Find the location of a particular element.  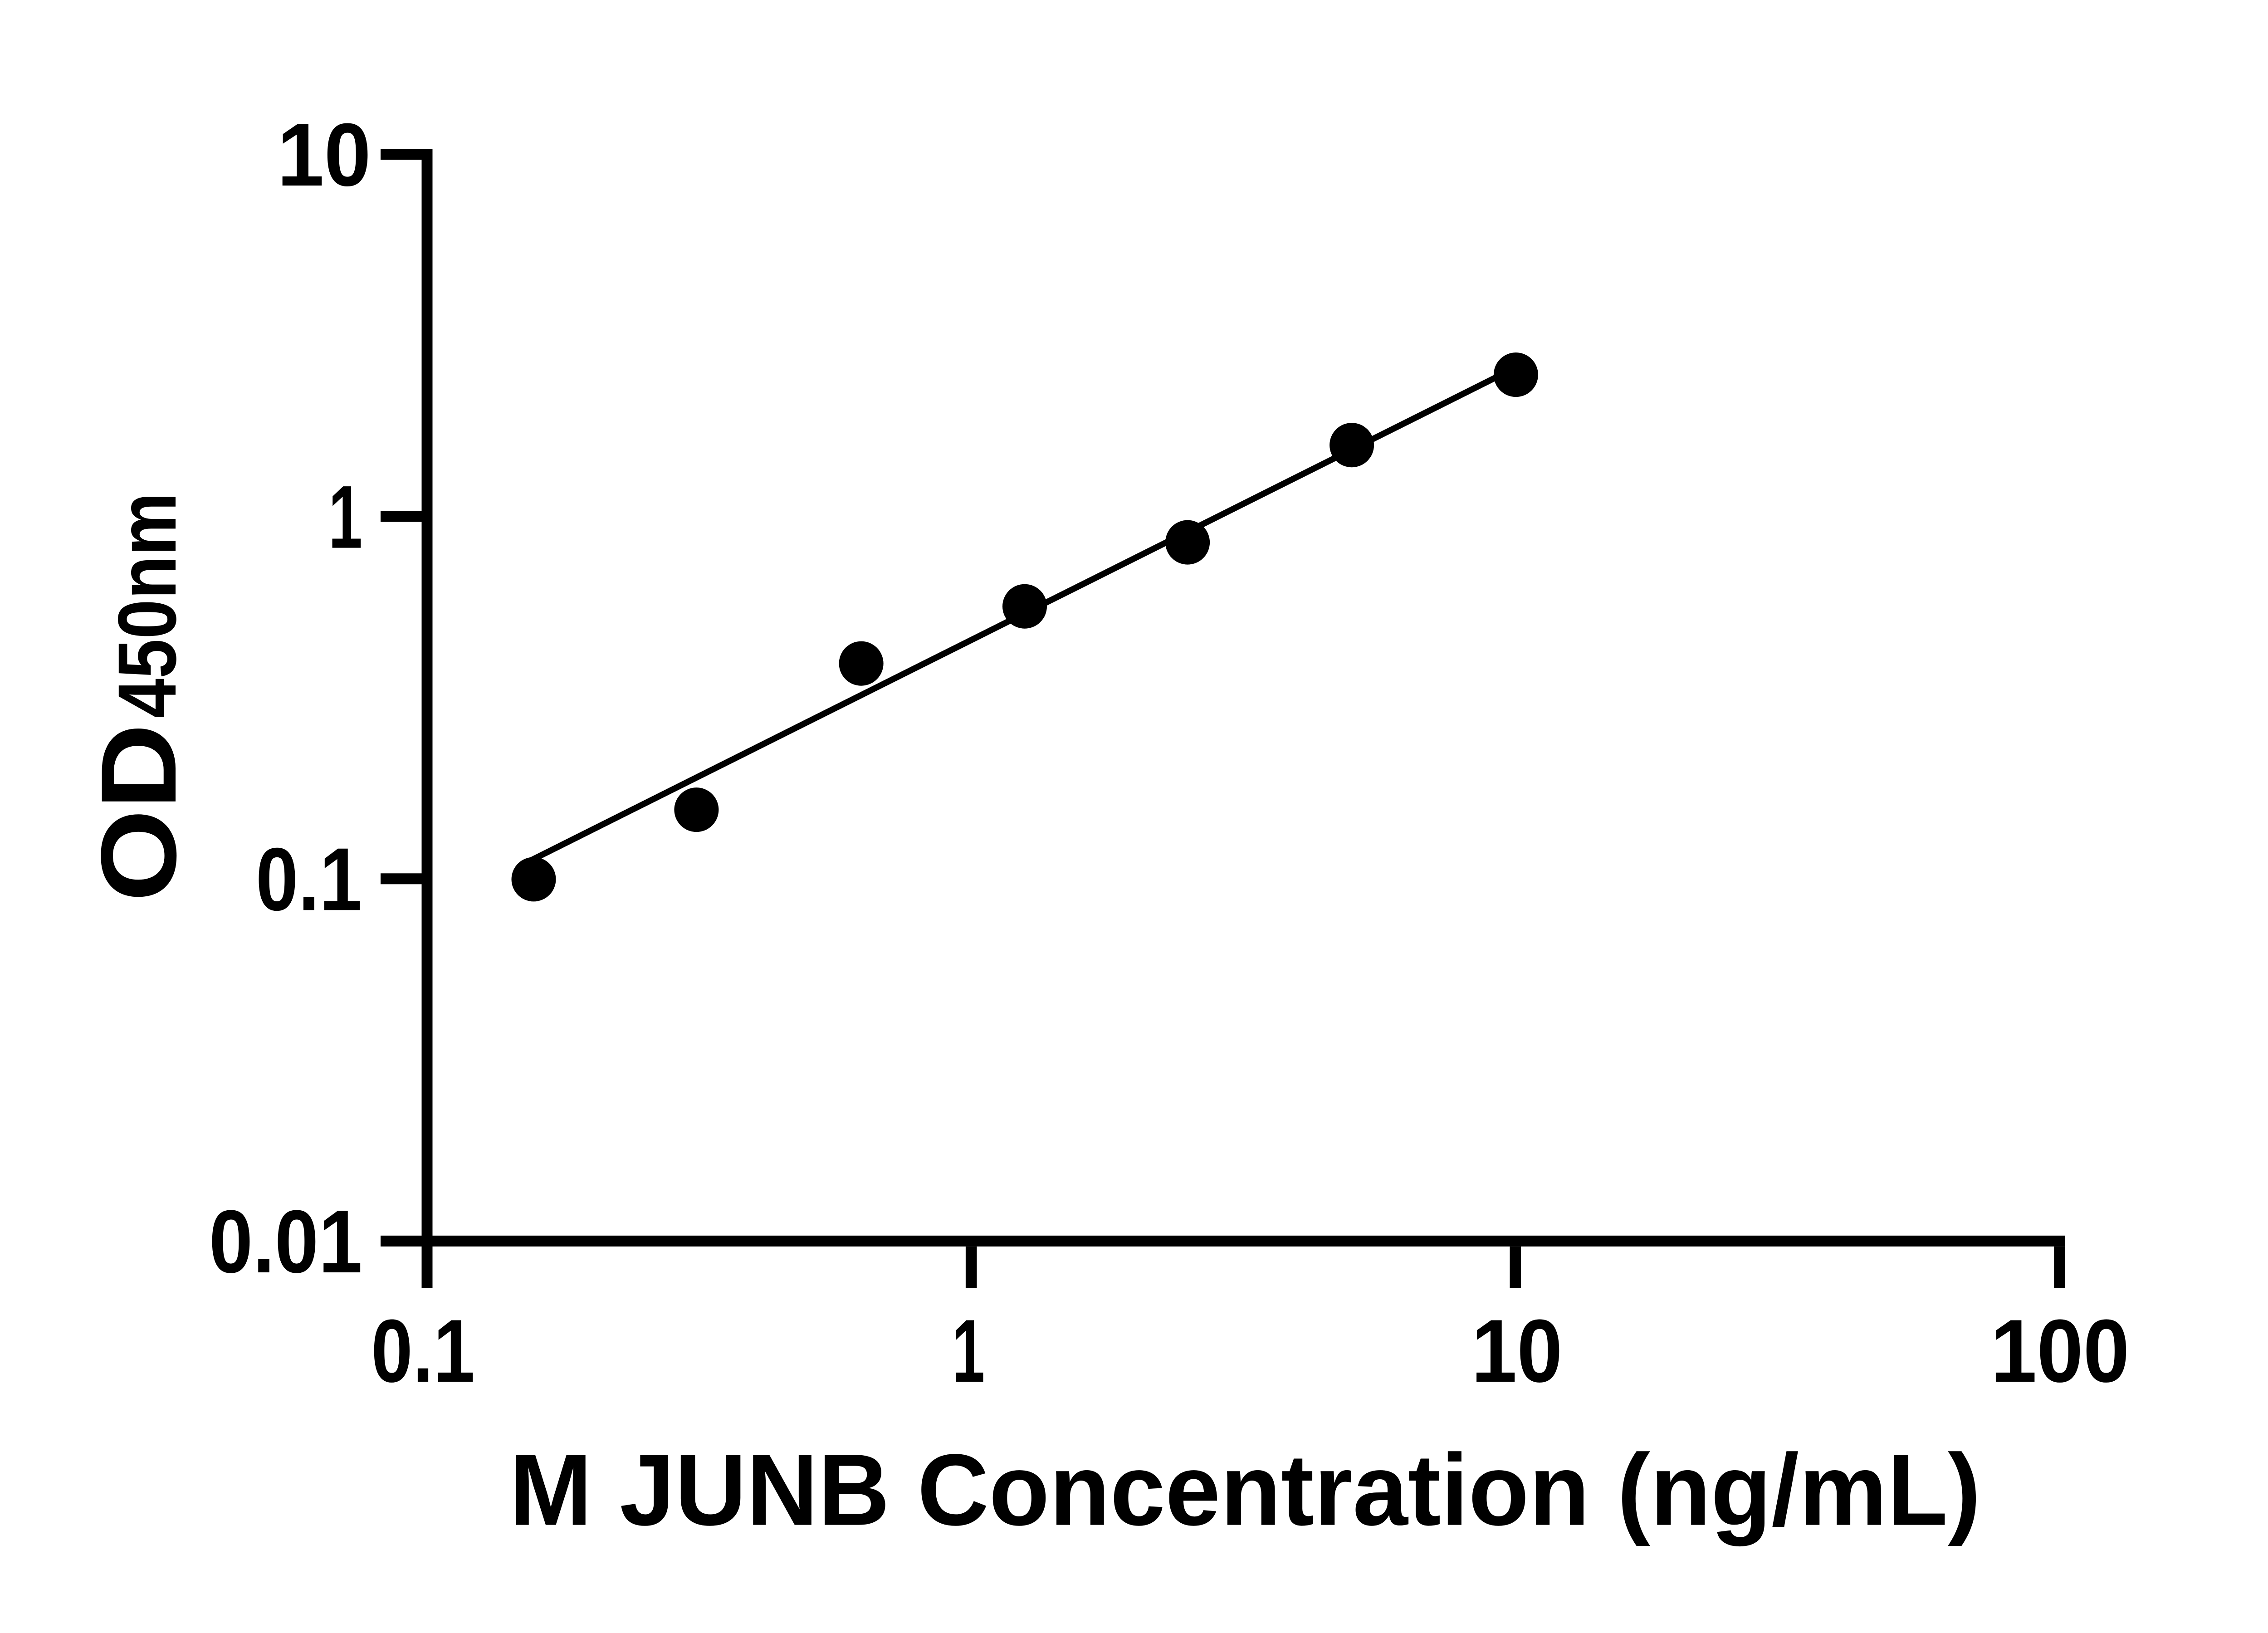

svg-text: 0.01 is located at coordinates (285, 1242).